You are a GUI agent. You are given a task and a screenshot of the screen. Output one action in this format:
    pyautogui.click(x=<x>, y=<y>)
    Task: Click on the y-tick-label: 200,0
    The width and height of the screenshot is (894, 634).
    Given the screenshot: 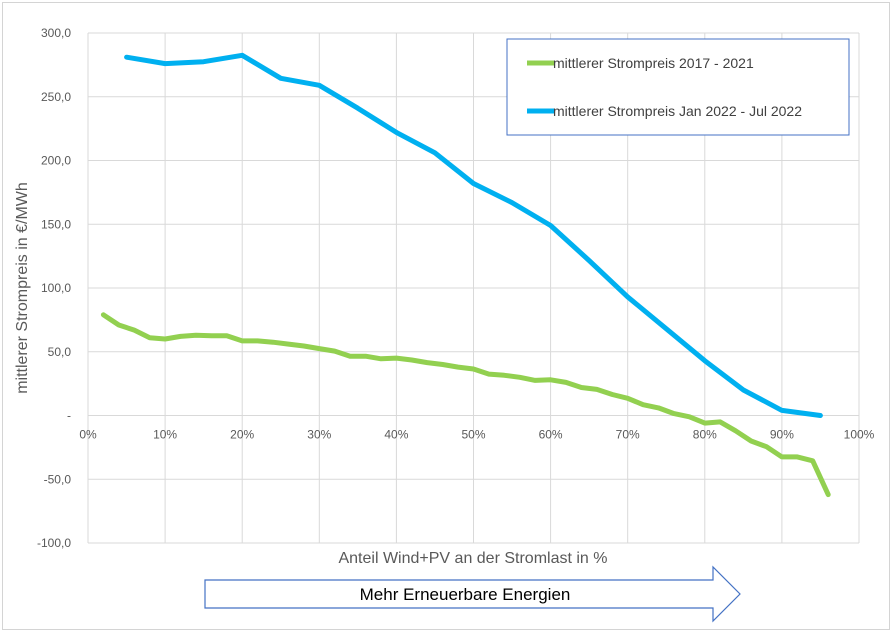 What is the action you would take?
    pyautogui.click(x=56, y=161)
    